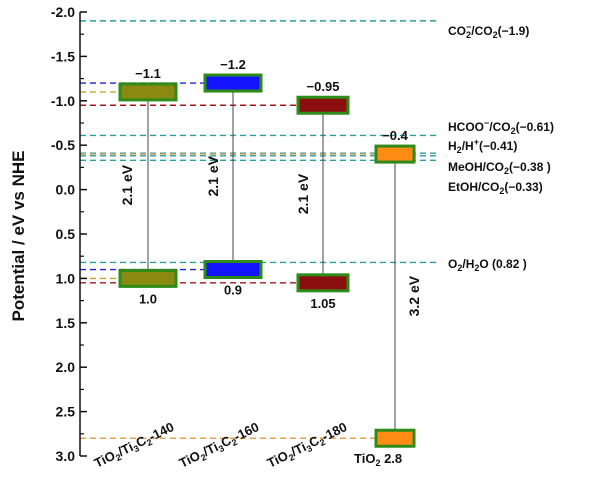 This screenshot has height=478, width=600. What do you see at coordinates (148, 73) in the screenshot?
I see `conduction-band-label: −1.1` at bounding box center [148, 73].